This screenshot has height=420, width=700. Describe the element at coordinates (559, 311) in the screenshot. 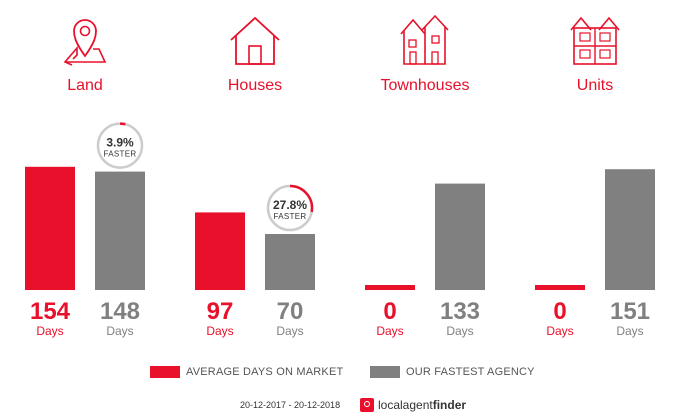

I see `value-label-units-average: 0` at that location.